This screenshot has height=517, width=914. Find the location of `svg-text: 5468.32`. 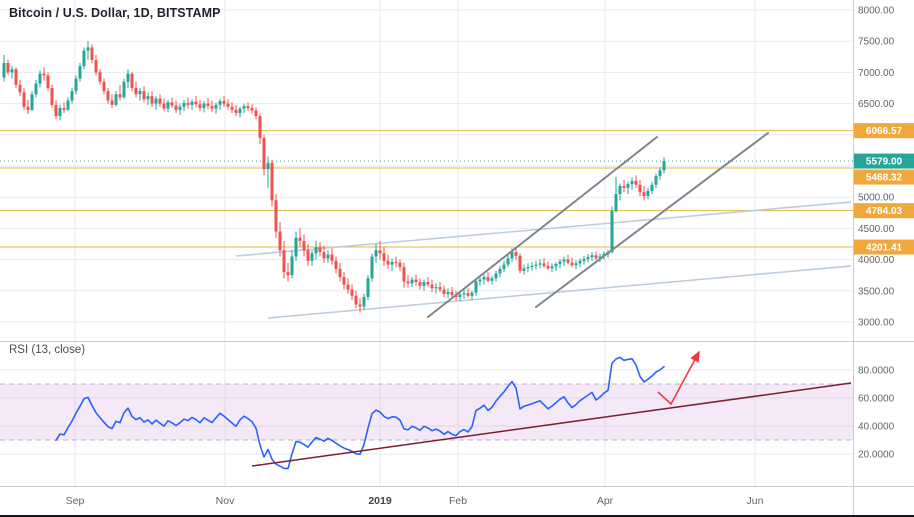

svg-text: 5468.32 is located at coordinates (884, 178).